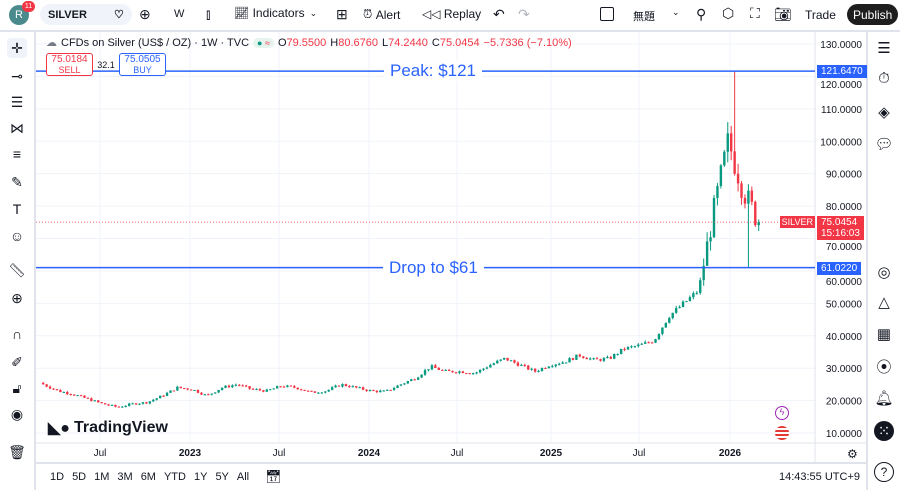 Image resolution: width=900 pixels, height=490 pixels. What do you see at coordinates (884, 112) in the screenshot?
I see `layers-icon: ◈` at bounding box center [884, 112].